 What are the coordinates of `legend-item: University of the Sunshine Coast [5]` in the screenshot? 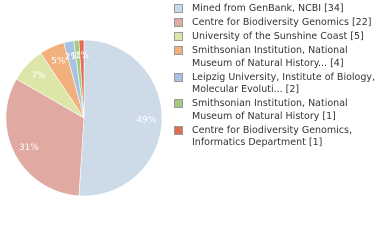 It's located at (274, 37).